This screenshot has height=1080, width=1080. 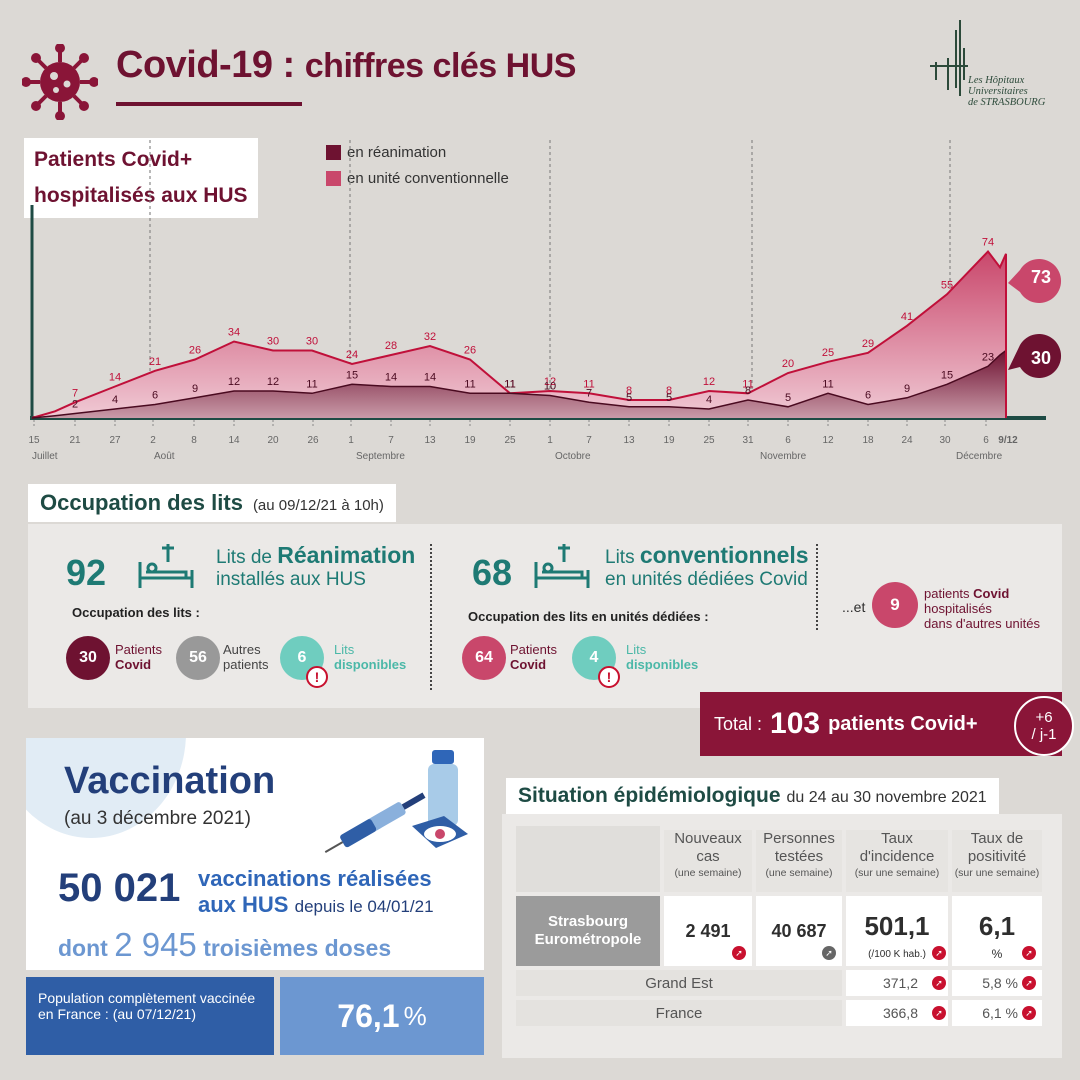 I want to click on total-label: Total :, so click(x=738, y=723).